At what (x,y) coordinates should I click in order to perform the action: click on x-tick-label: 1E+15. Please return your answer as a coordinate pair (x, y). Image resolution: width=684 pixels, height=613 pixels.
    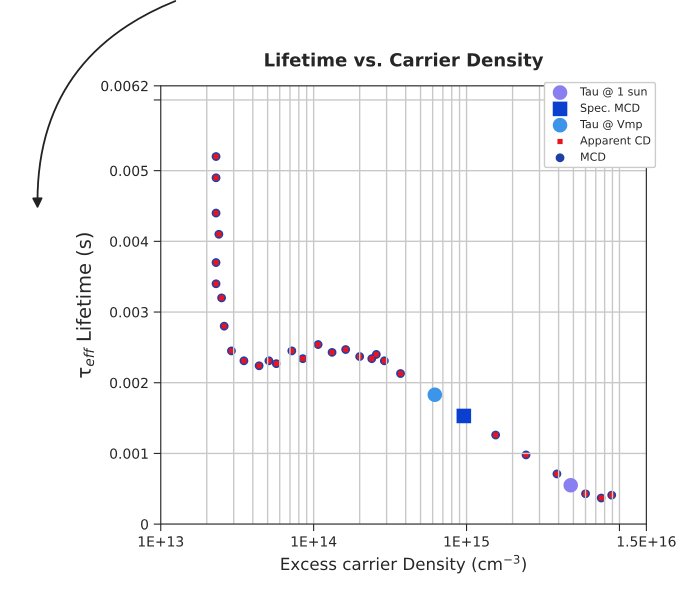
    Looking at the image, I should click on (466, 541).